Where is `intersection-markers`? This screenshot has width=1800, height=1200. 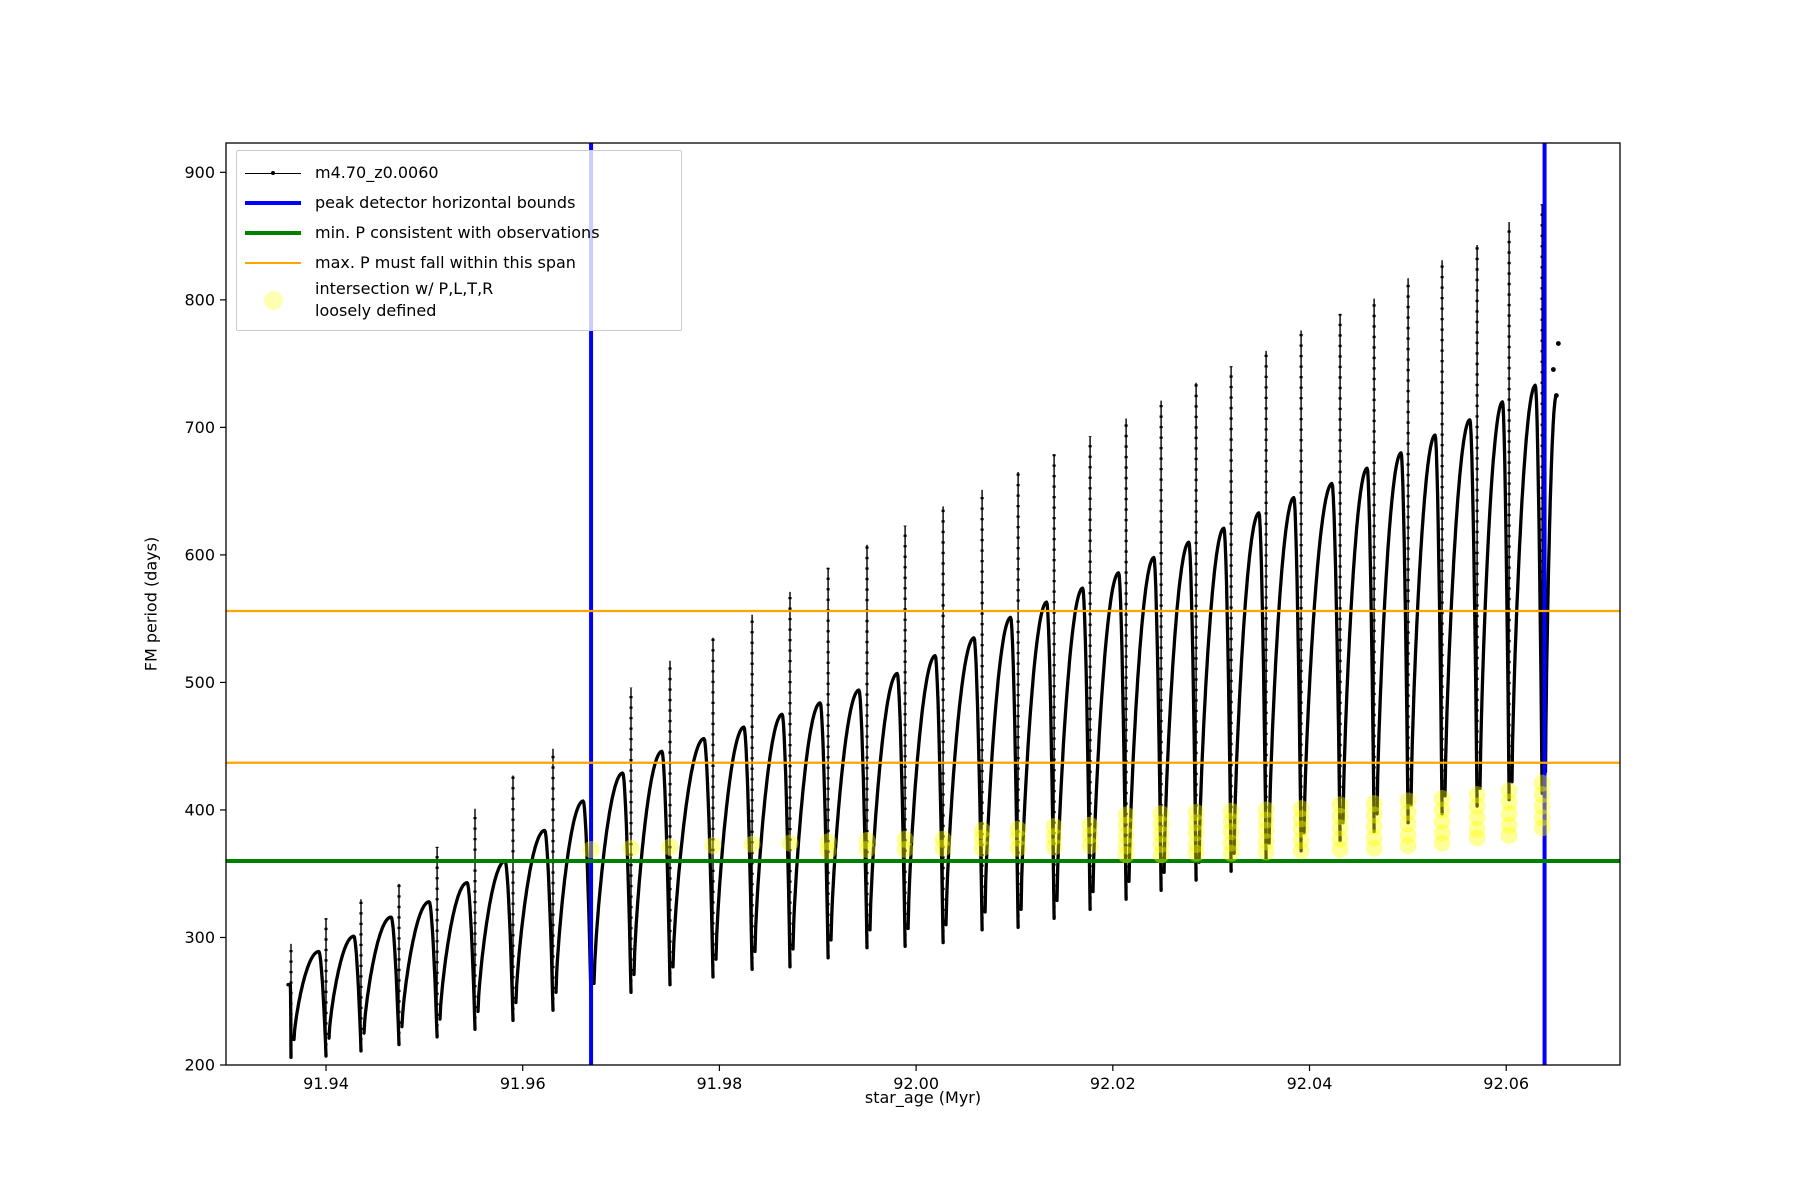 intersection-markers is located at coordinates (1066, 819).